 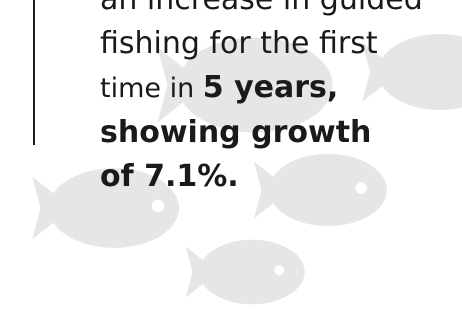 What do you see at coordinates (169, 176) in the screenshot?
I see `callout-line-5: of 7.1%.` at bounding box center [169, 176].